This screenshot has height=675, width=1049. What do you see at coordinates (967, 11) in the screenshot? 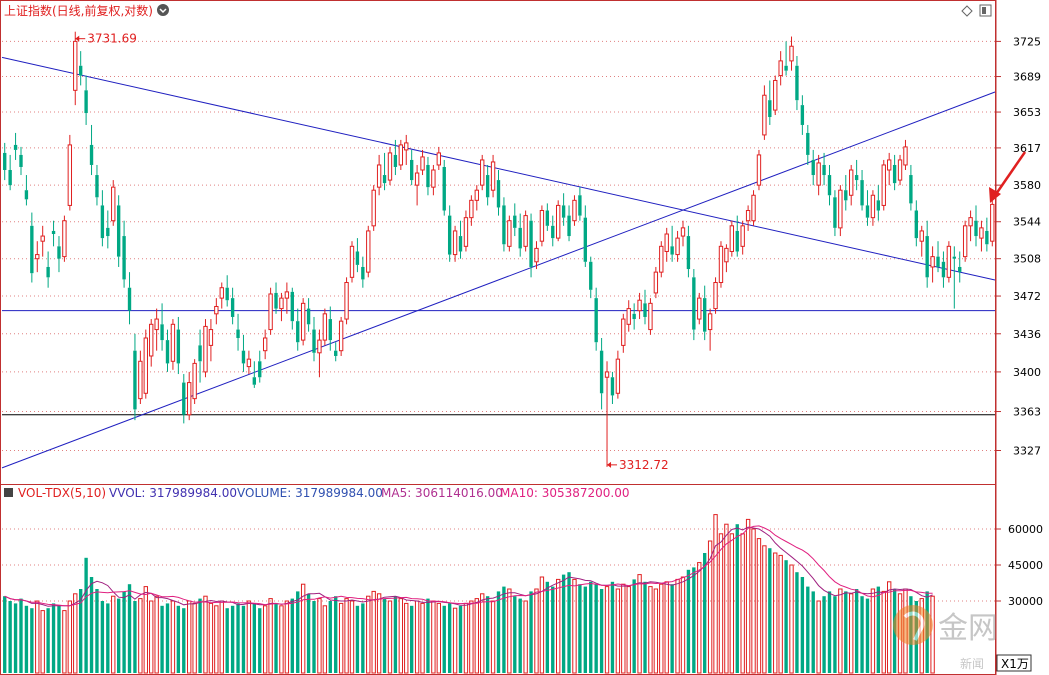
I see `diamond-icon` at bounding box center [967, 11].